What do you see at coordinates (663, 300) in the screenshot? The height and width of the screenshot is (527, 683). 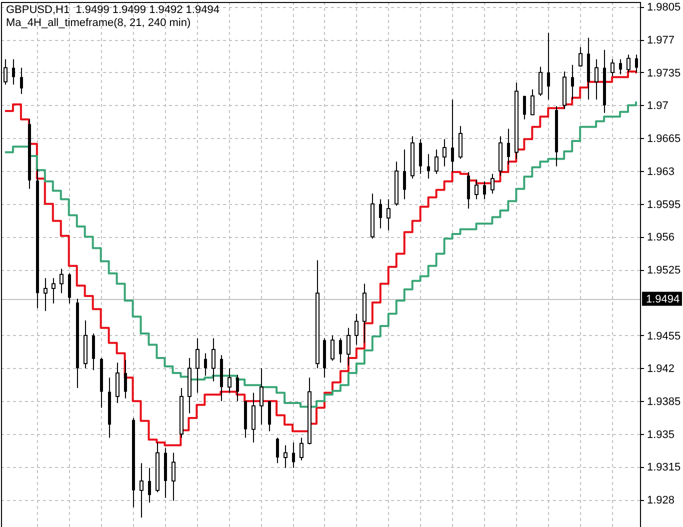 I see `ref-line-label: 1.9494` at bounding box center [663, 300].